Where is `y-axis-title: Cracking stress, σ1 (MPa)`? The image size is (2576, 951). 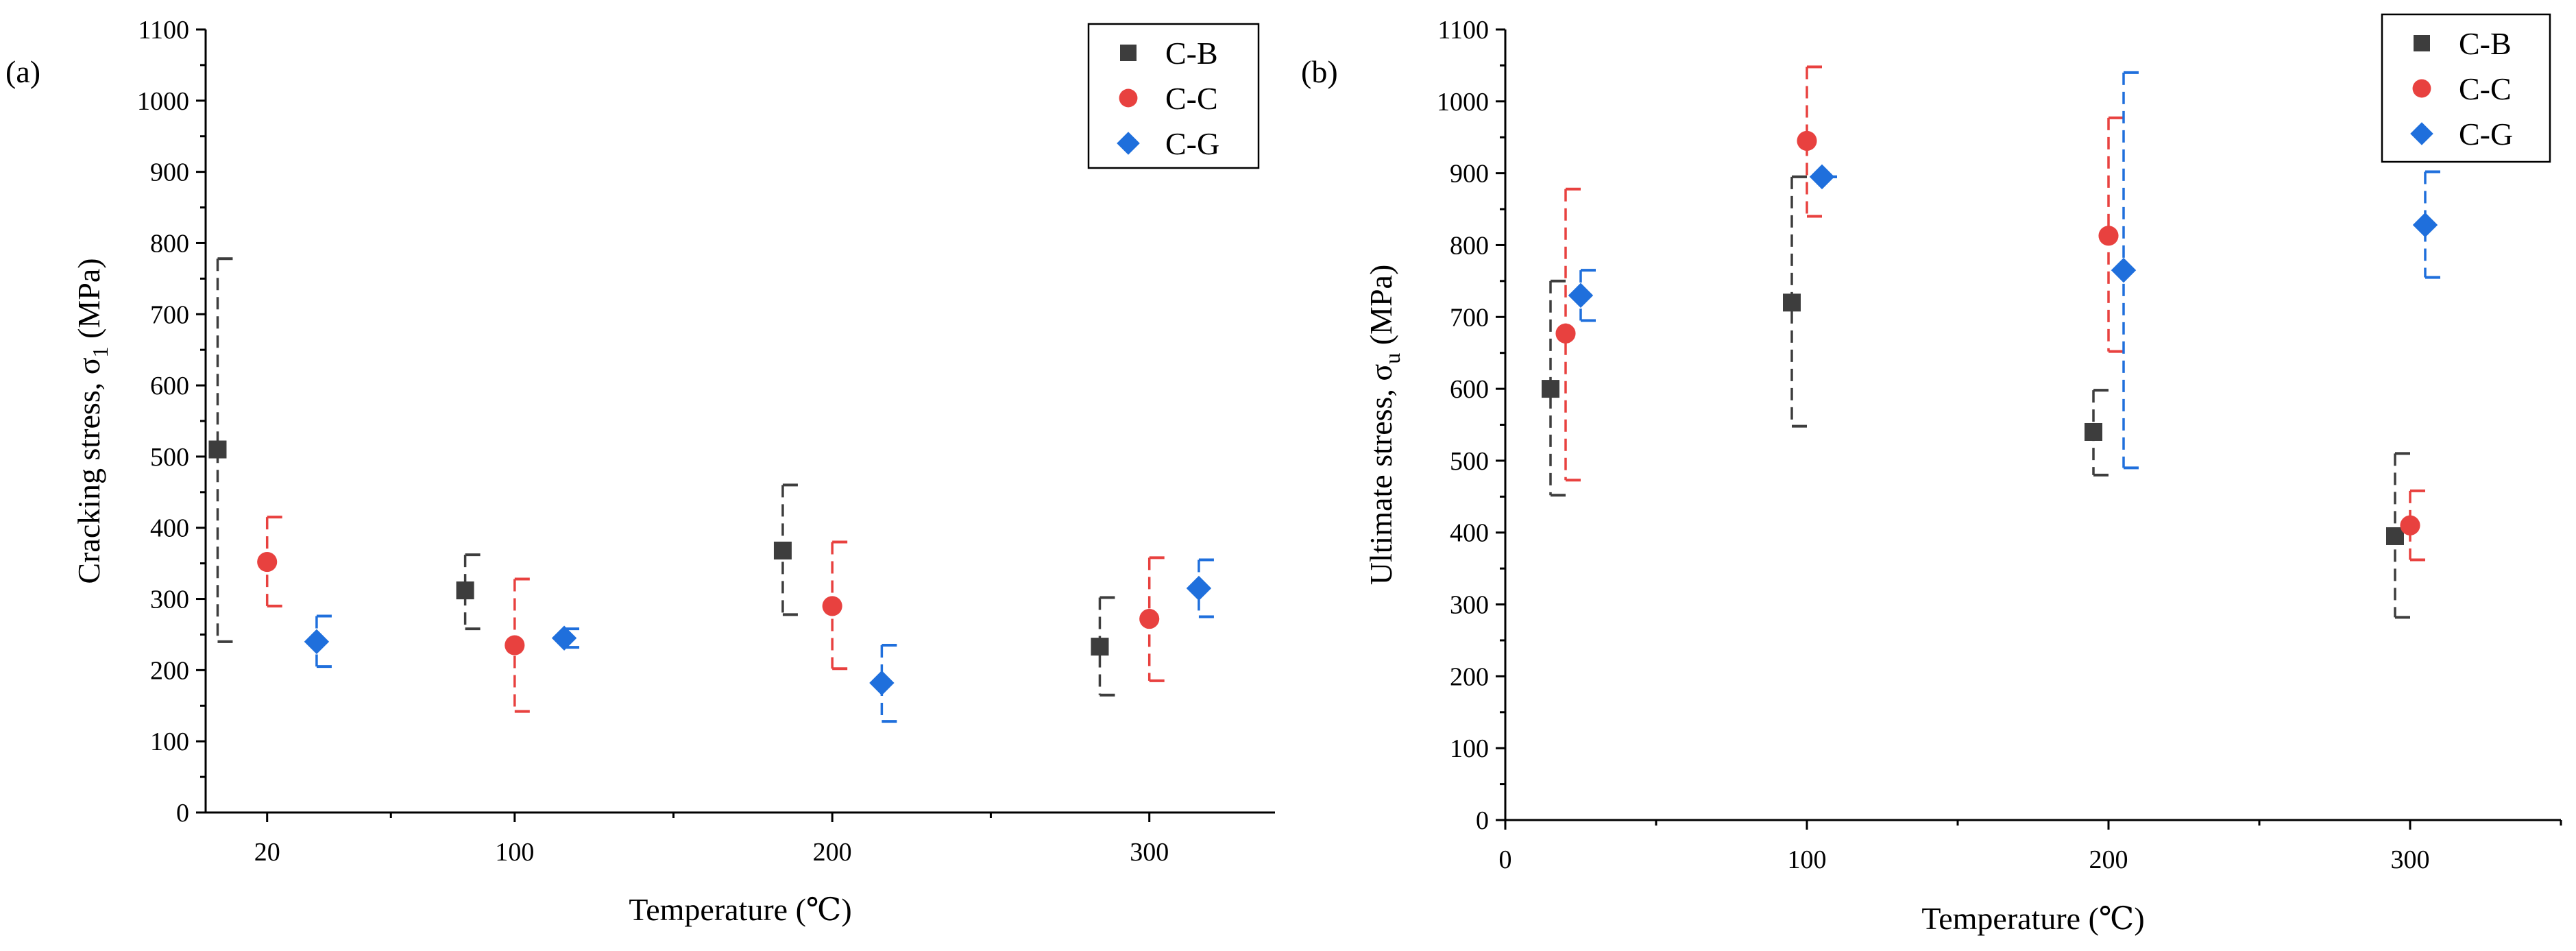 y-axis-title: Cracking stress, σ1 (MPa) is located at coordinates (91, 421).